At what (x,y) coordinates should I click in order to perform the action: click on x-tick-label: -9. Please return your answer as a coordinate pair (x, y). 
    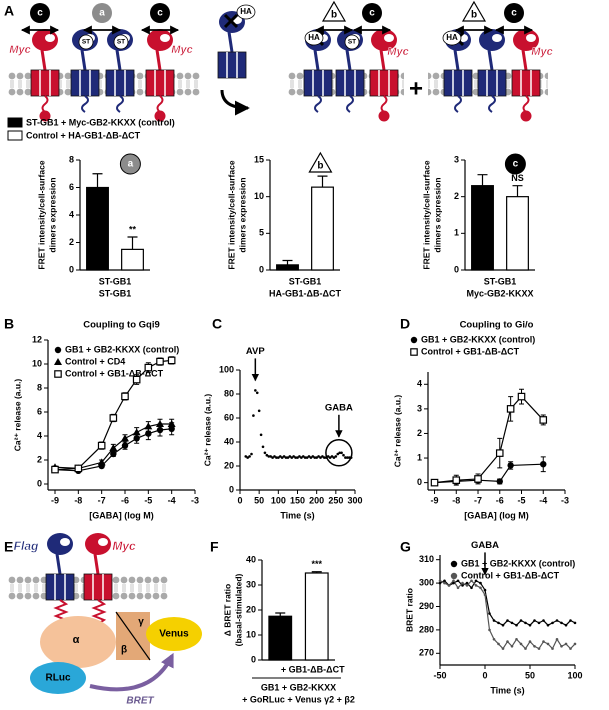
    Looking at the image, I should click on (435, 500).